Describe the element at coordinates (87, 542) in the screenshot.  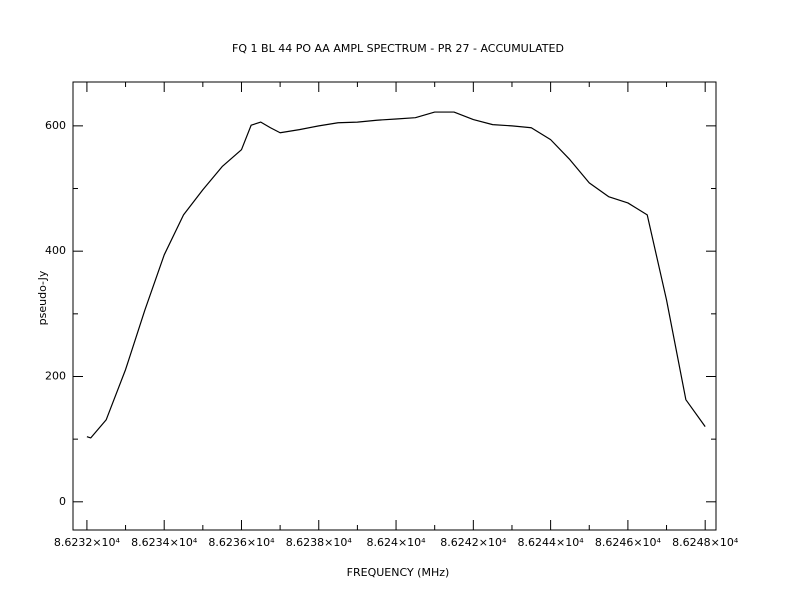
I see `x-tick-label: 8.6232×10⁴` at that location.